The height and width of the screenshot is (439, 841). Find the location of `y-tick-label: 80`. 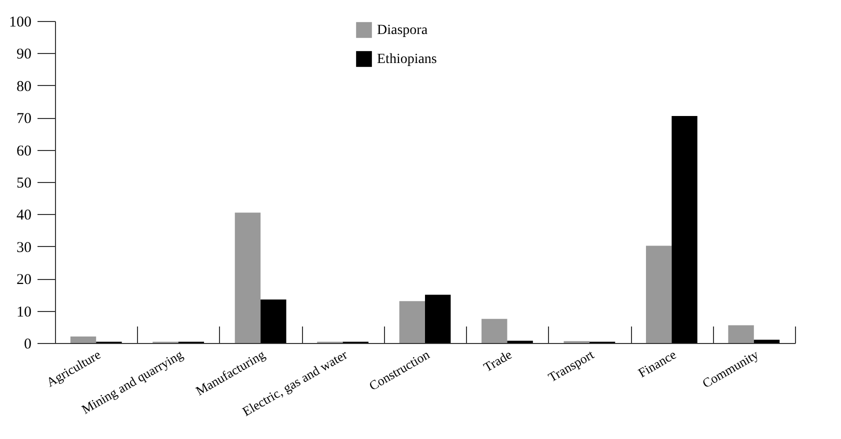

y-tick-label: 80 is located at coordinates (24, 86).